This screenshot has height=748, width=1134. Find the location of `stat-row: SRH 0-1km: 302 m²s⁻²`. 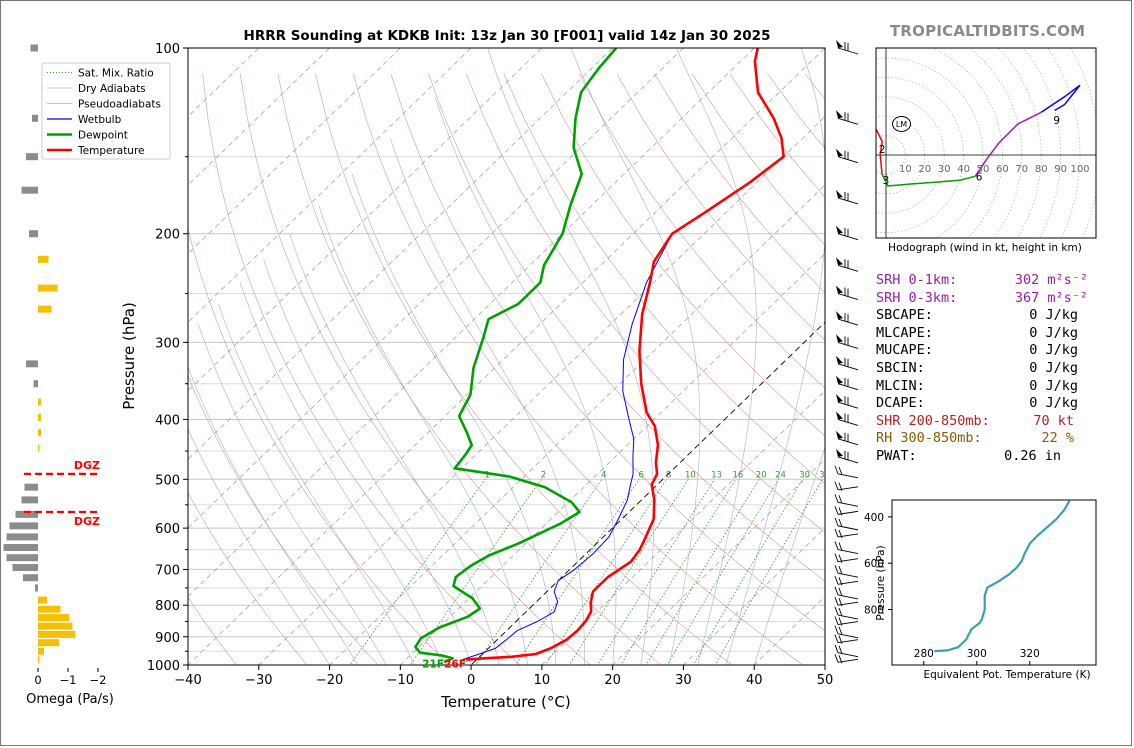

stat-row: SRH 0-1km: 302 m²s⁻² is located at coordinates (1001, 281).